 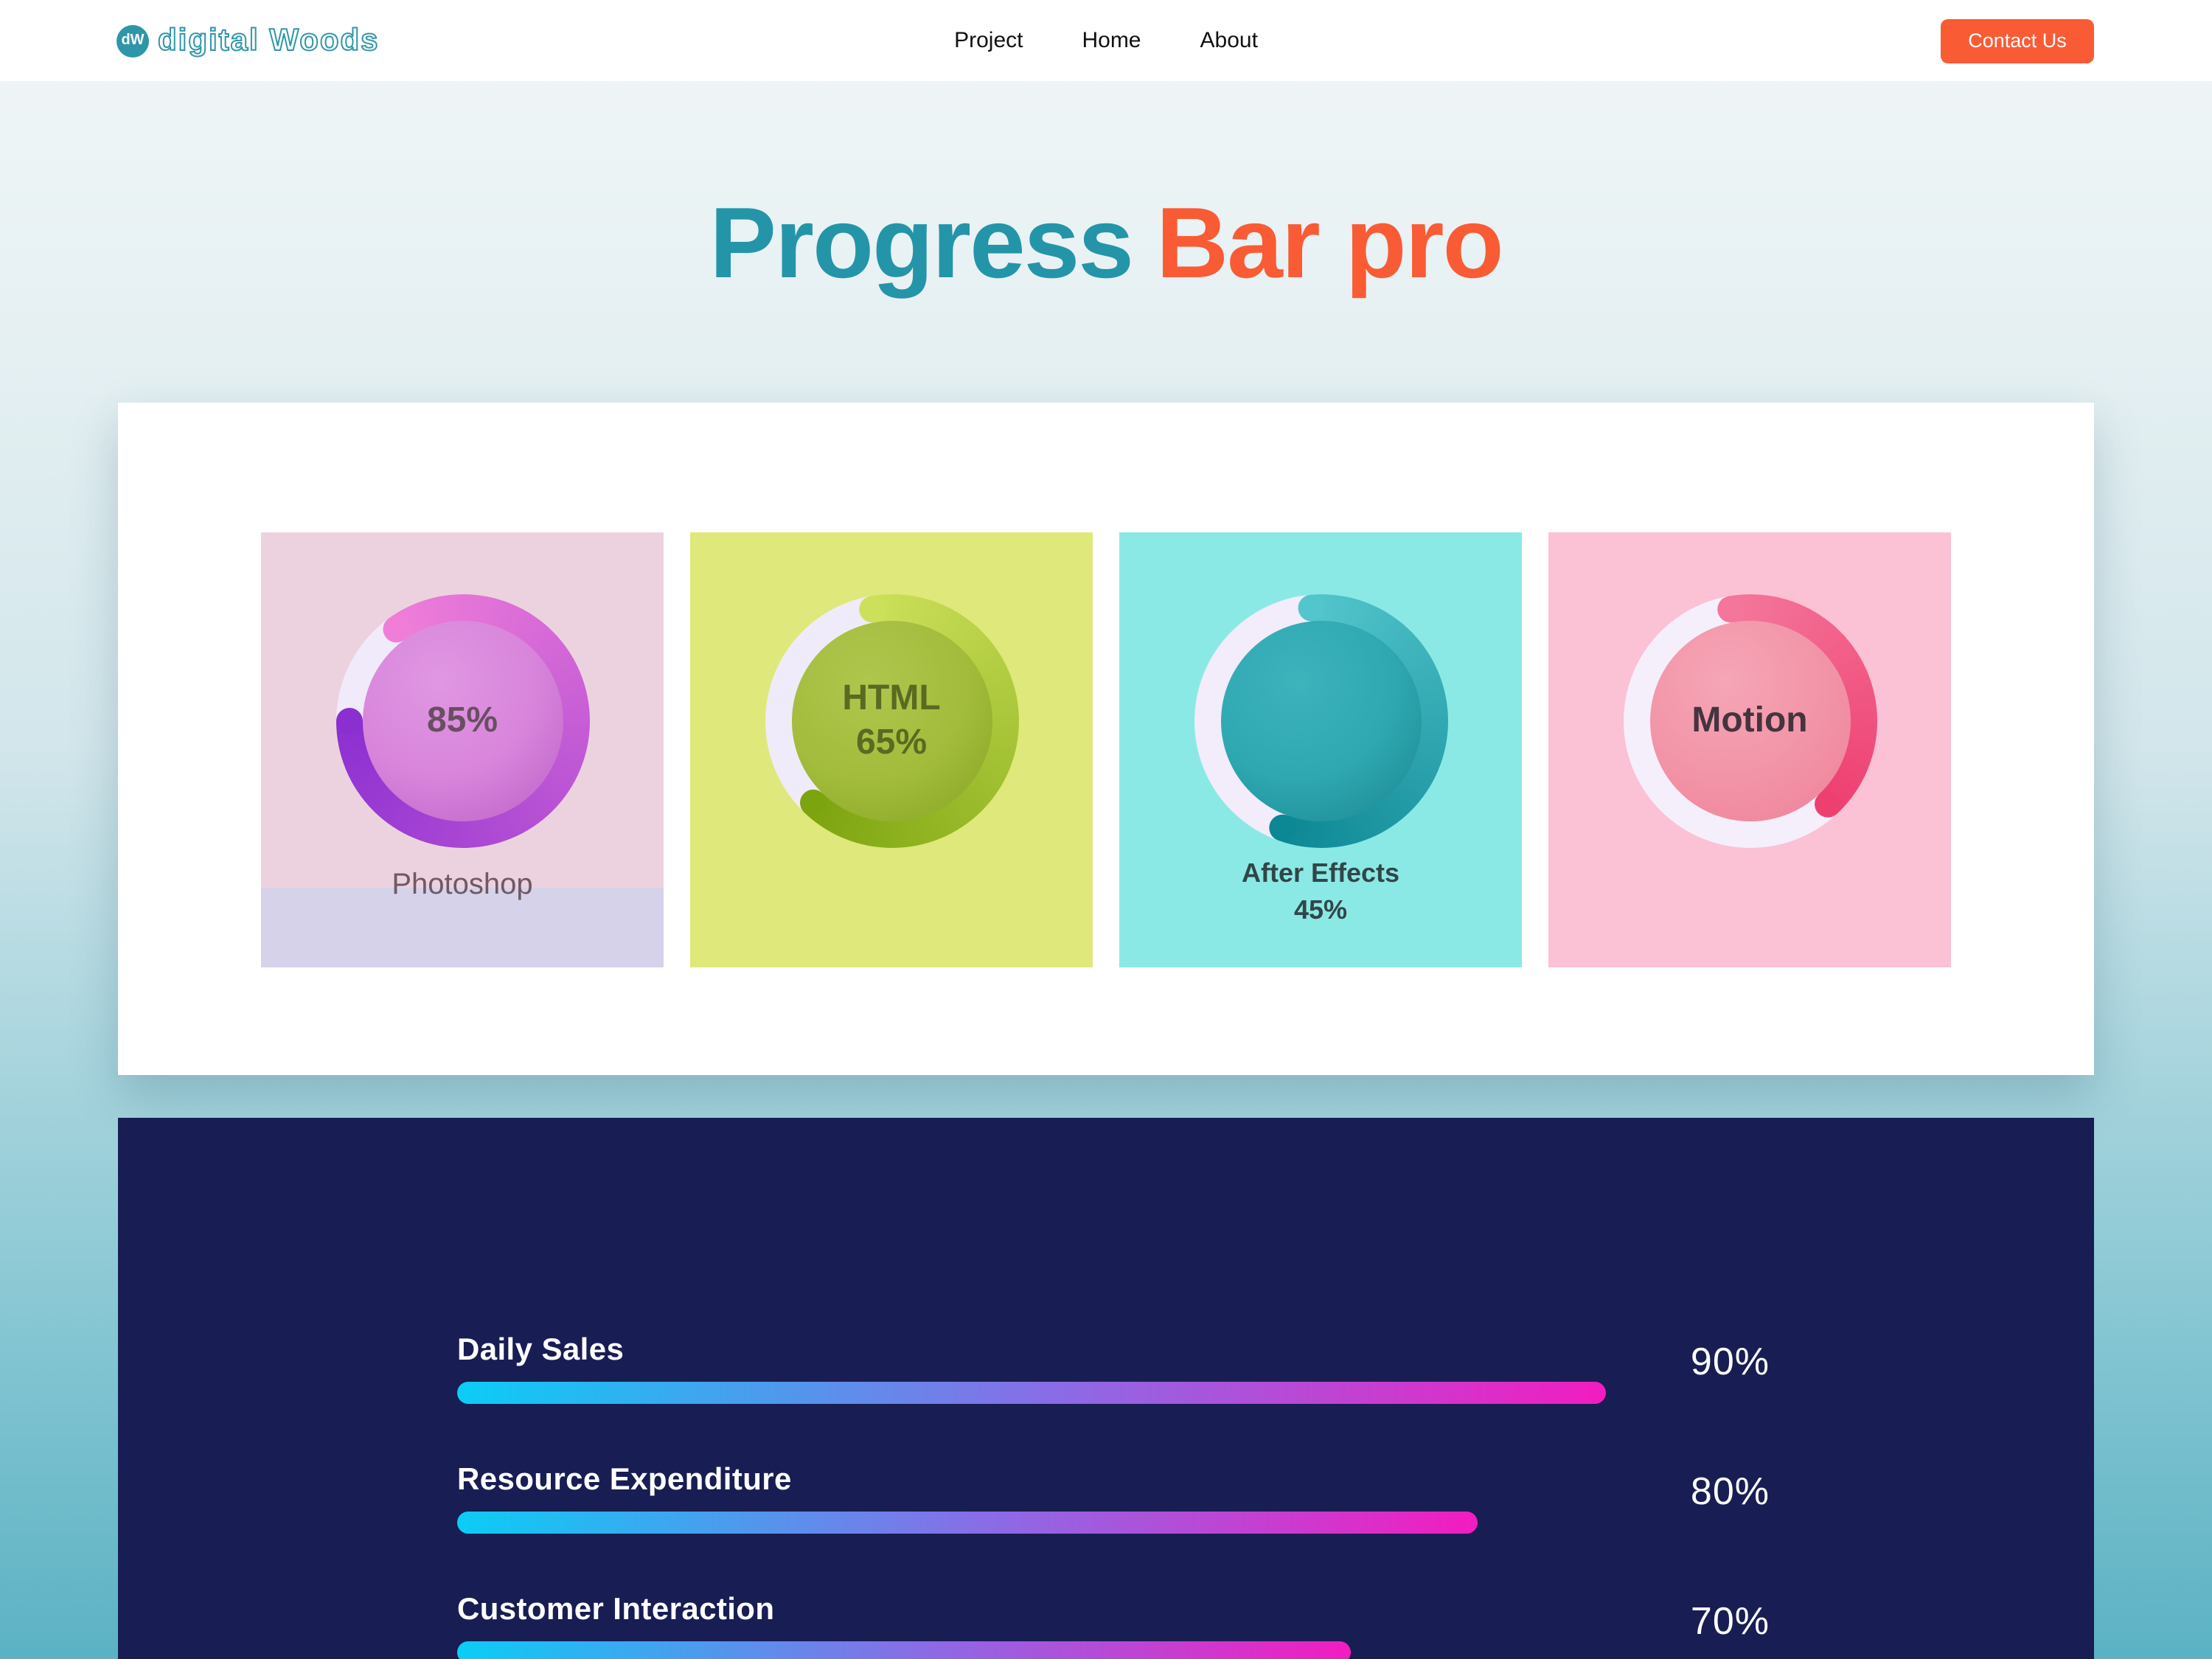 What do you see at coordinates (891, 742) in the screenshot?
I see `circle-center-text: 65%` at bounding box center [891, 742].